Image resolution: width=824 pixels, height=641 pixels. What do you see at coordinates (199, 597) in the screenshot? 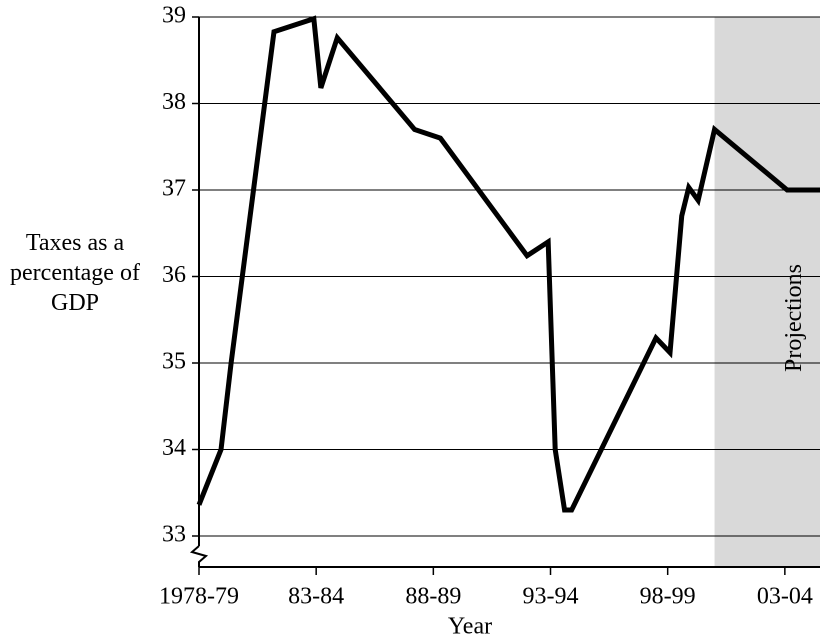
I see `x-tick-label: 1978-79` at bounding box center [199, 597].